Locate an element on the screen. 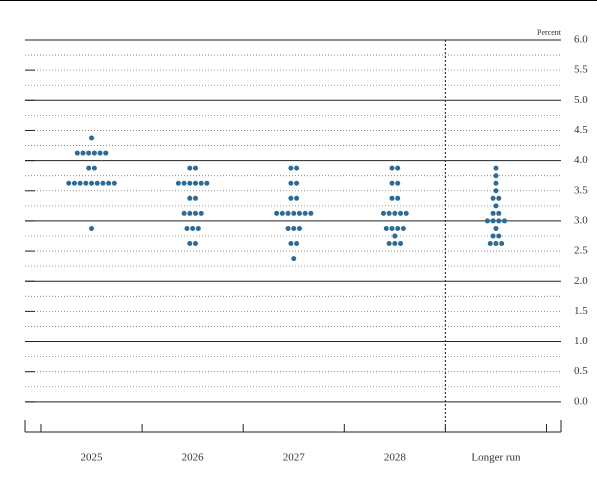 The width and height of the screenshot is (597, 482). y-tick-label: 4.0 is located at coordinates (581, 160).